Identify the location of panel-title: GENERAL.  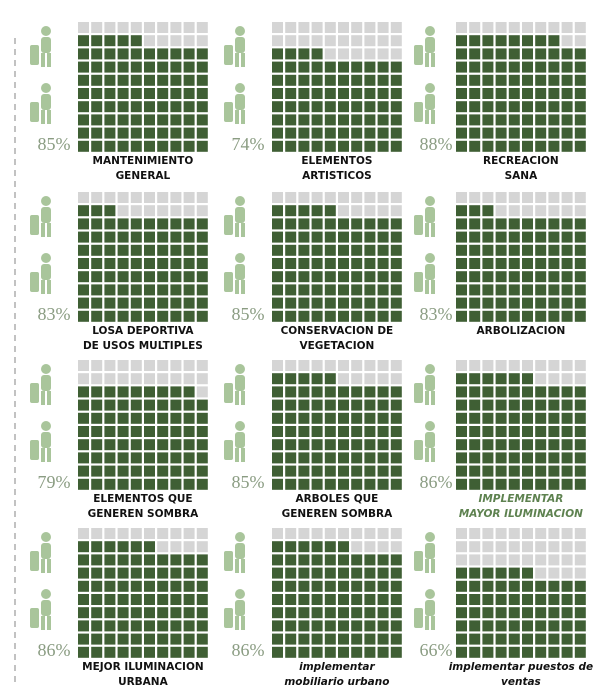
(143, 176).